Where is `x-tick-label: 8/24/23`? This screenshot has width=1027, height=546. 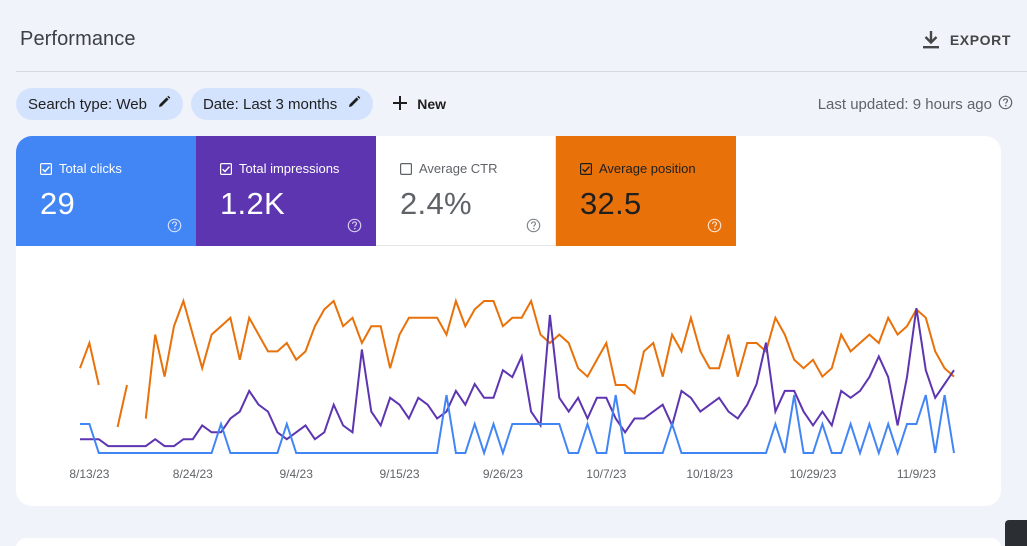 x-tick-label: 8/24/23 is located at coordinates (193, 474).